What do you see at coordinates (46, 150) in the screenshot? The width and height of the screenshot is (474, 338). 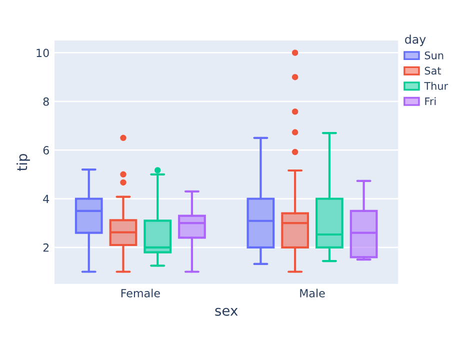 I see `y-tick-label: 6` at bounding box center [46, 150].